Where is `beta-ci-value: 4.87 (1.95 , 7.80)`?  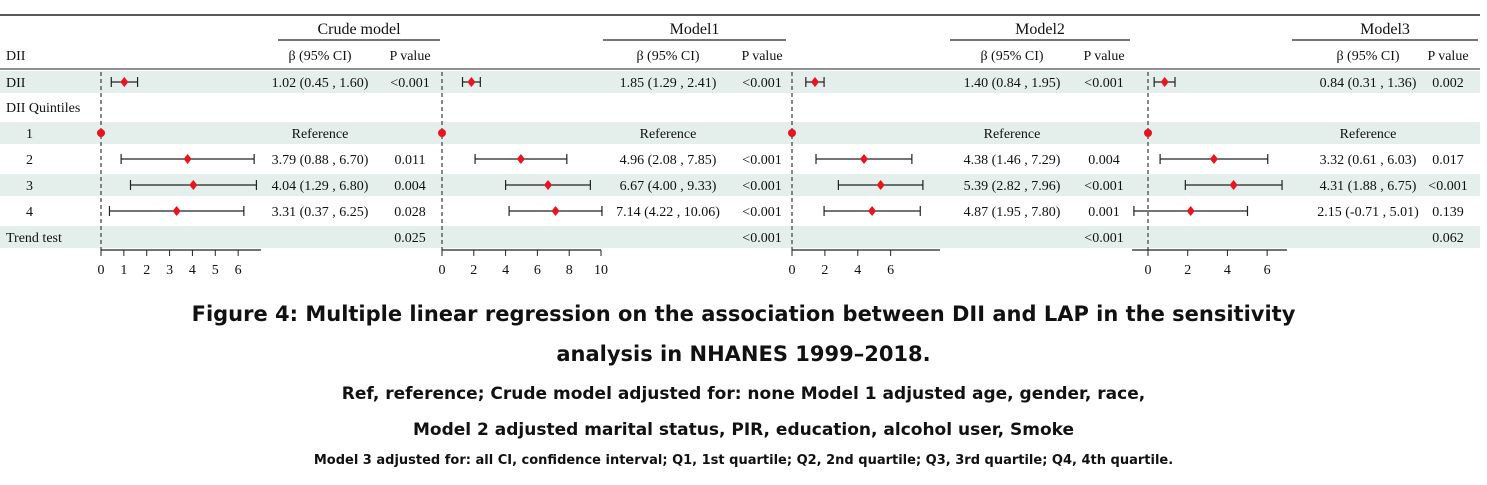 beta-ci-value: 4.87 (1.95 , 7.80) is located at coordinates (1012, 212).